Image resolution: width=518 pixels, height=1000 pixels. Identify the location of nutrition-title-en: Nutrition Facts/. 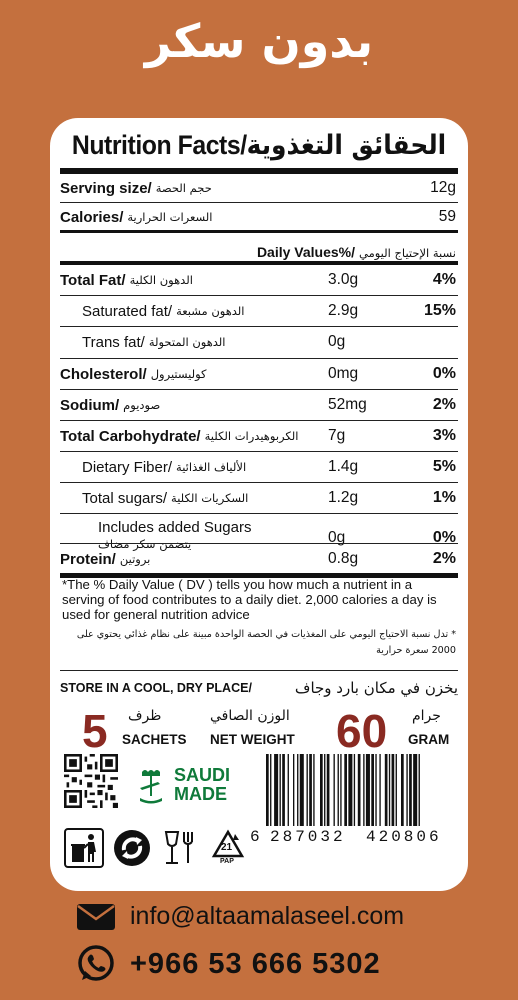
(159, 145).